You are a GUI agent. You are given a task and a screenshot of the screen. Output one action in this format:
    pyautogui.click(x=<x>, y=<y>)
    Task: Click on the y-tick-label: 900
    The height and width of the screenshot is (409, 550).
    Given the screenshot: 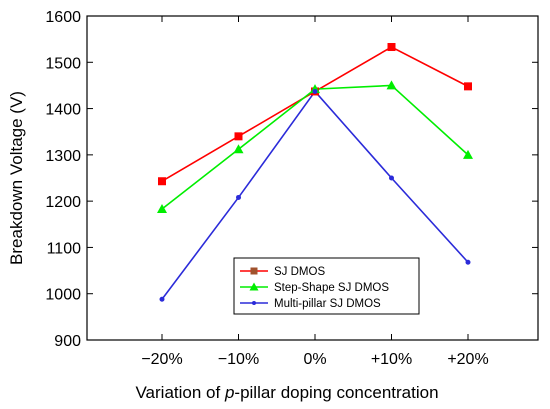 What is the action you would take?
    pyautogui.click(x=67, y=341)
    